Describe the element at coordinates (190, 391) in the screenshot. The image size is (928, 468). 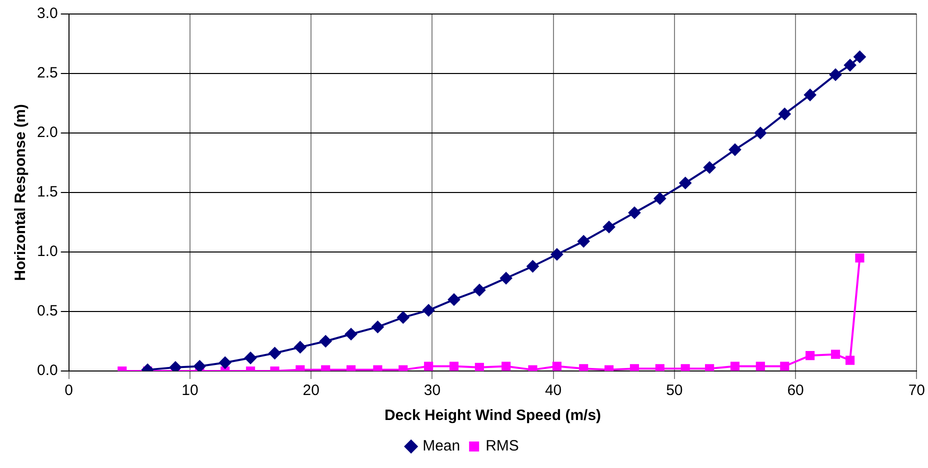
I see `x-tick-label: 10` at that location.